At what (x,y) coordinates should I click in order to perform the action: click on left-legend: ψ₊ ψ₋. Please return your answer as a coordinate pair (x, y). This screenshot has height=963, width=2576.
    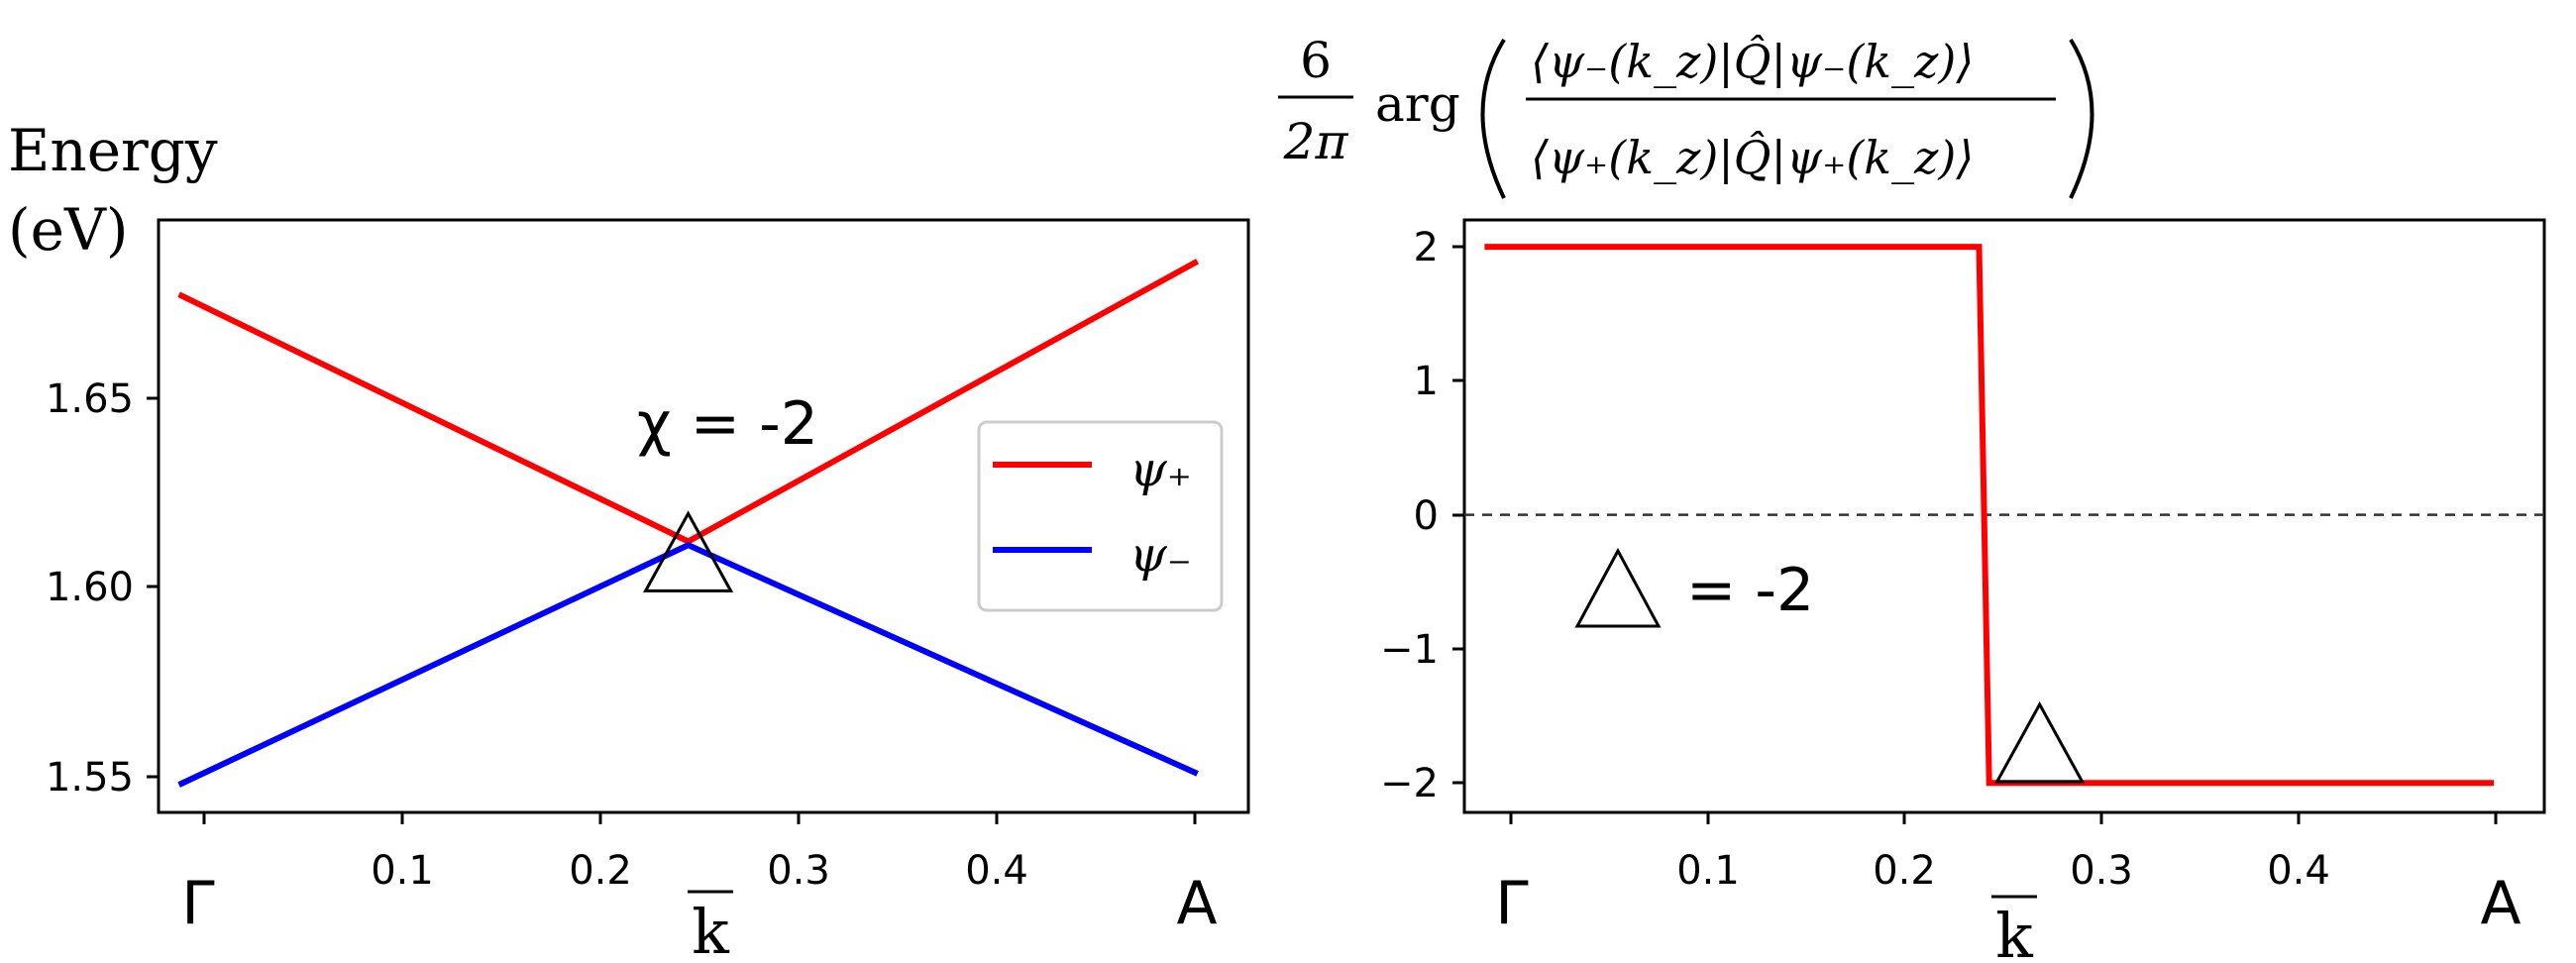
    Looking at the image, I should click on (1100, 516).